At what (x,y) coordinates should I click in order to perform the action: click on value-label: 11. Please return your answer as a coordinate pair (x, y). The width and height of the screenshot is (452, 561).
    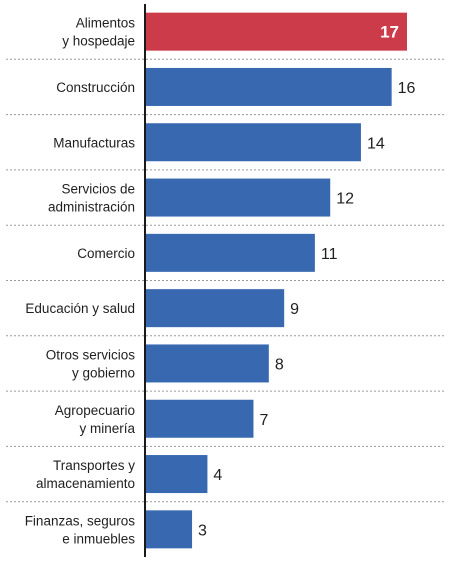
    Looking at the image, I should click on (329, 254).